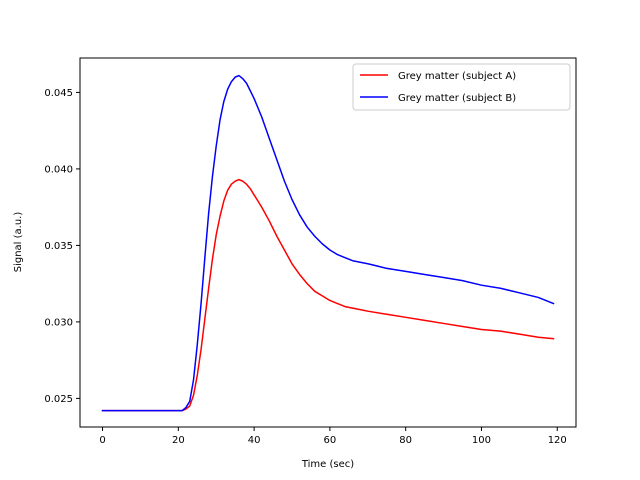 The width and height of the screenshot is (640, 480). I want to click on x-tick-label: 0, so click(102, 440).